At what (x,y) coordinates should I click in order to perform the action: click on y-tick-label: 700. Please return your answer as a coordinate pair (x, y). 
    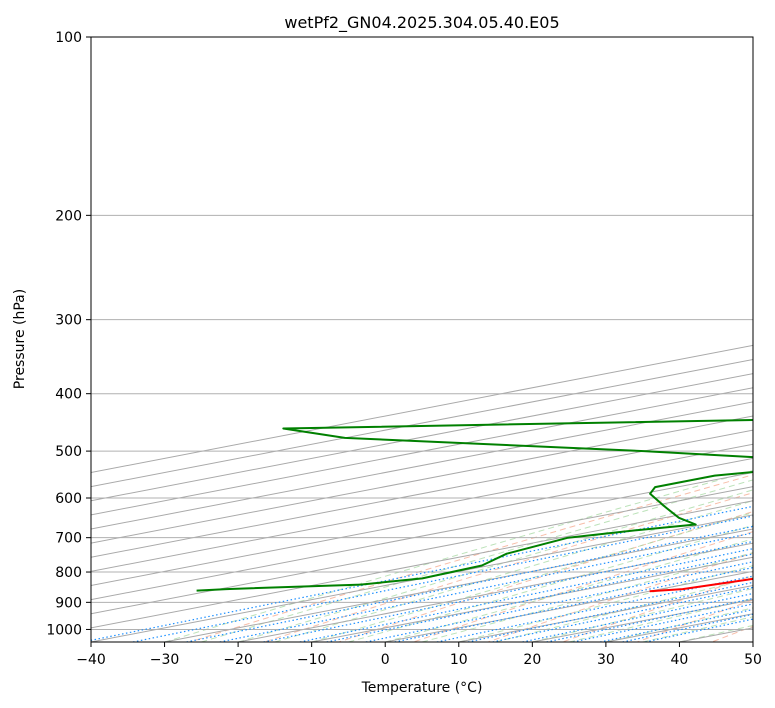
    Looking at the image, I should click on (68, 539).